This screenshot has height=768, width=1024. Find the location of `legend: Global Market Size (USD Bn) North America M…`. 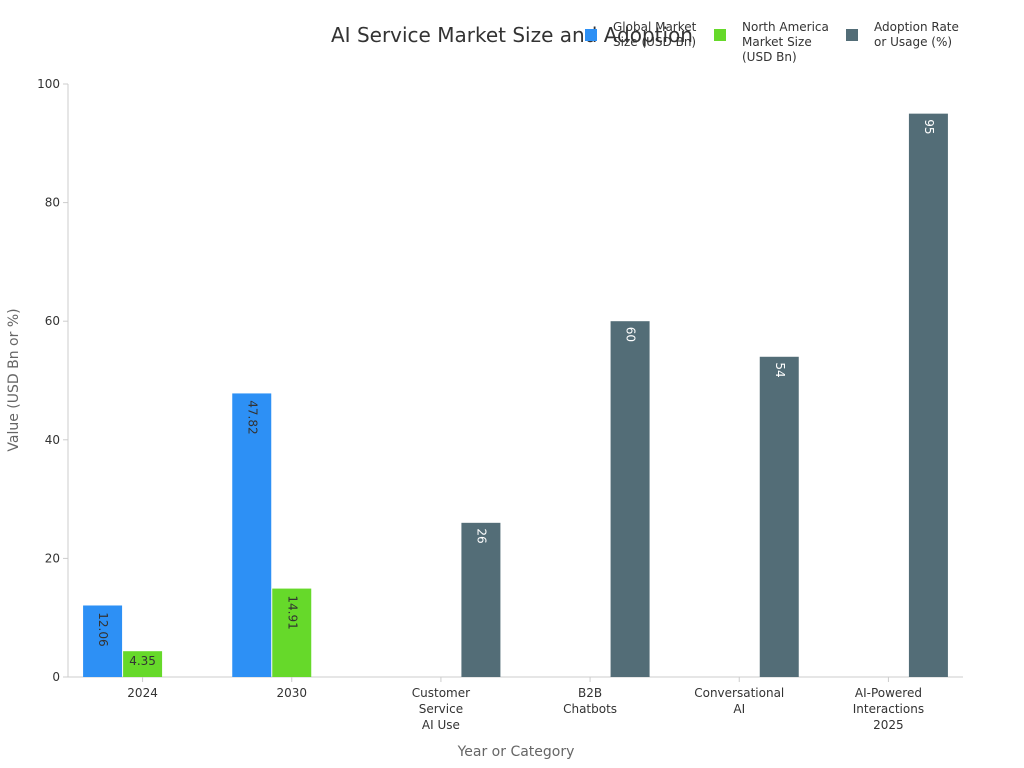

legend: Global Market Size (USD Bn) North America M… is located at coordinates (772, 42).